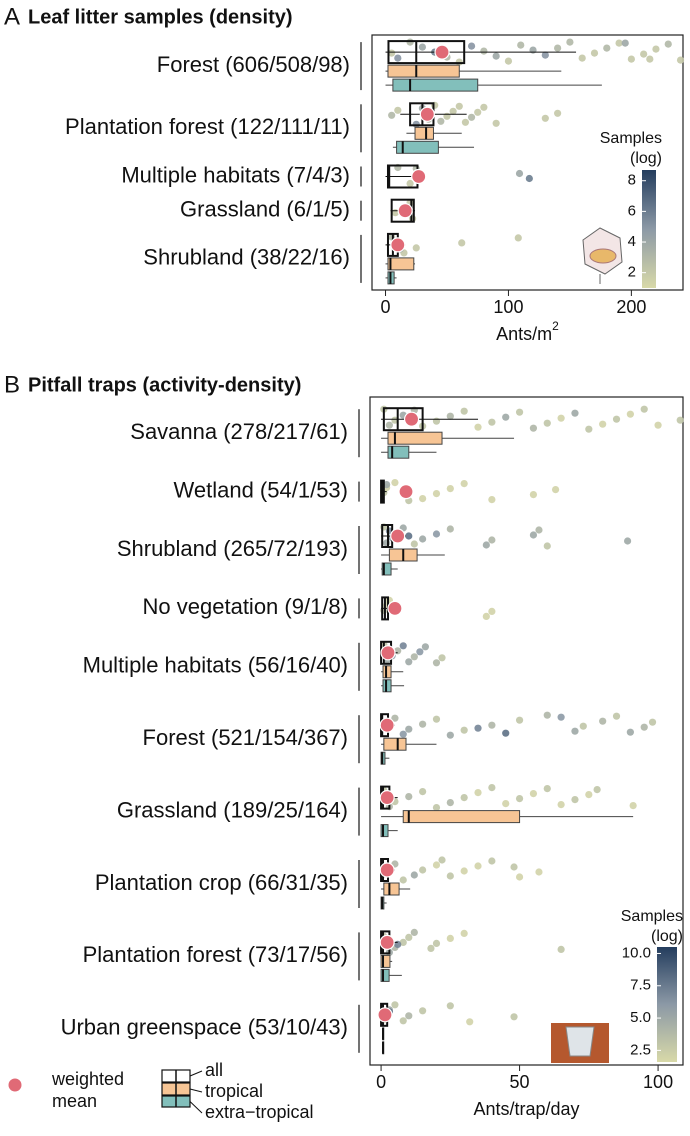 The image size is (690, 1136). I want to click on colorbar-tick-label: 7.5, so click(640, 985).